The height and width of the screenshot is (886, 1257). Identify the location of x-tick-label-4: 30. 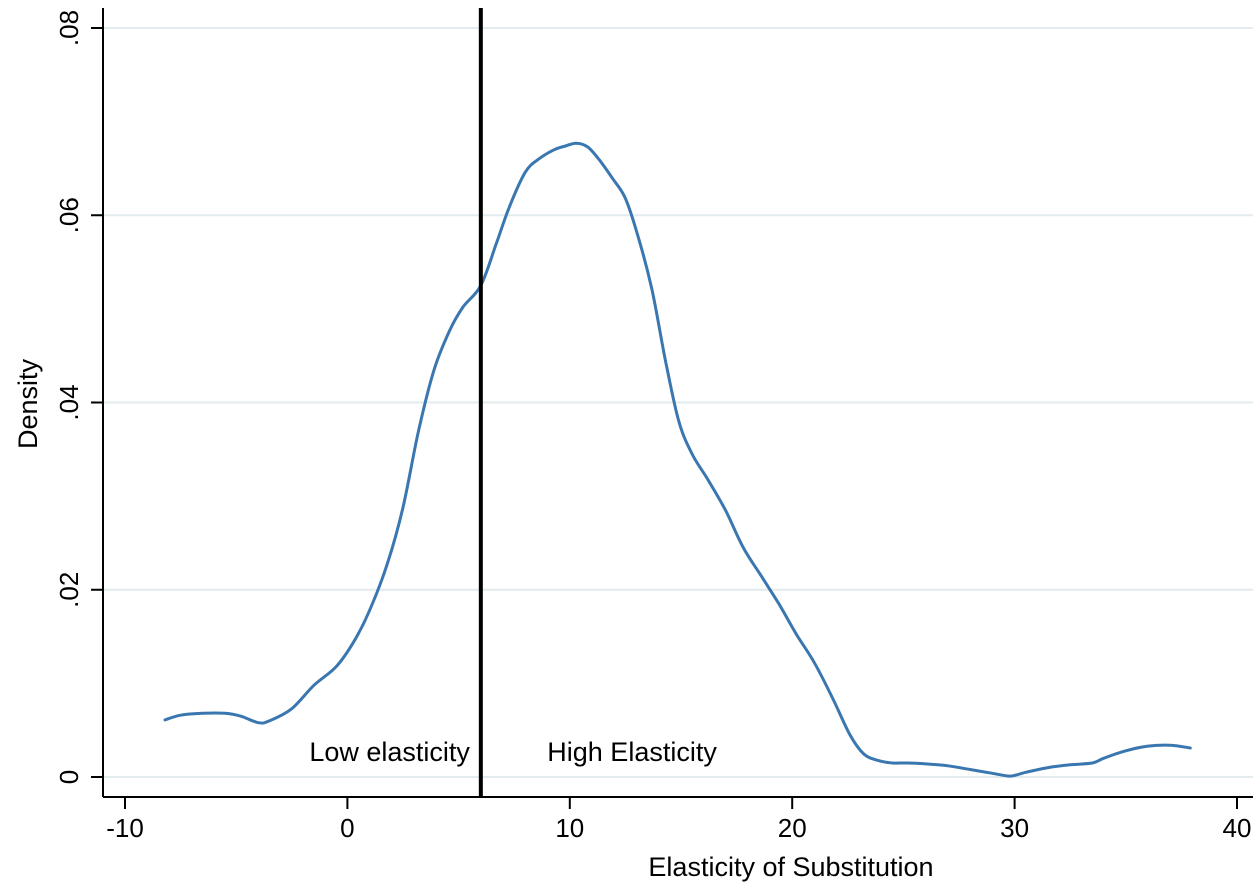
(1014, 828).